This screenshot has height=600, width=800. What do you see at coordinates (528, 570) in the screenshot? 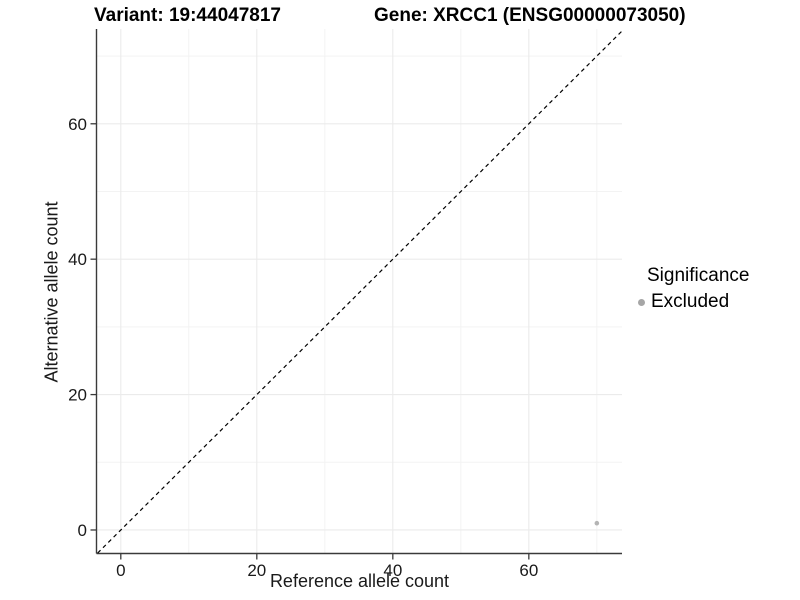
I see `x-tick-label: 60` at bounding box center [528, 570].